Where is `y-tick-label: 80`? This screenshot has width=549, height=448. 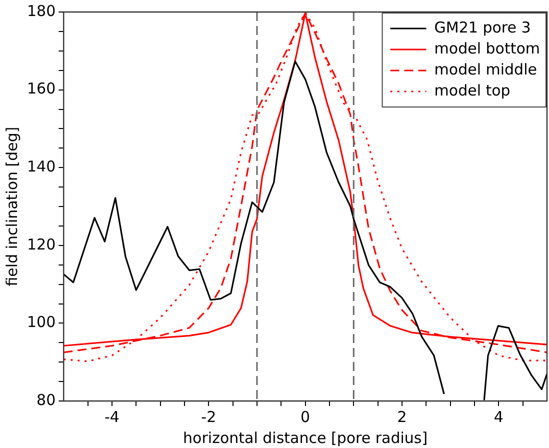
y-tick-label: 80 is located at coordinates (46, 399).